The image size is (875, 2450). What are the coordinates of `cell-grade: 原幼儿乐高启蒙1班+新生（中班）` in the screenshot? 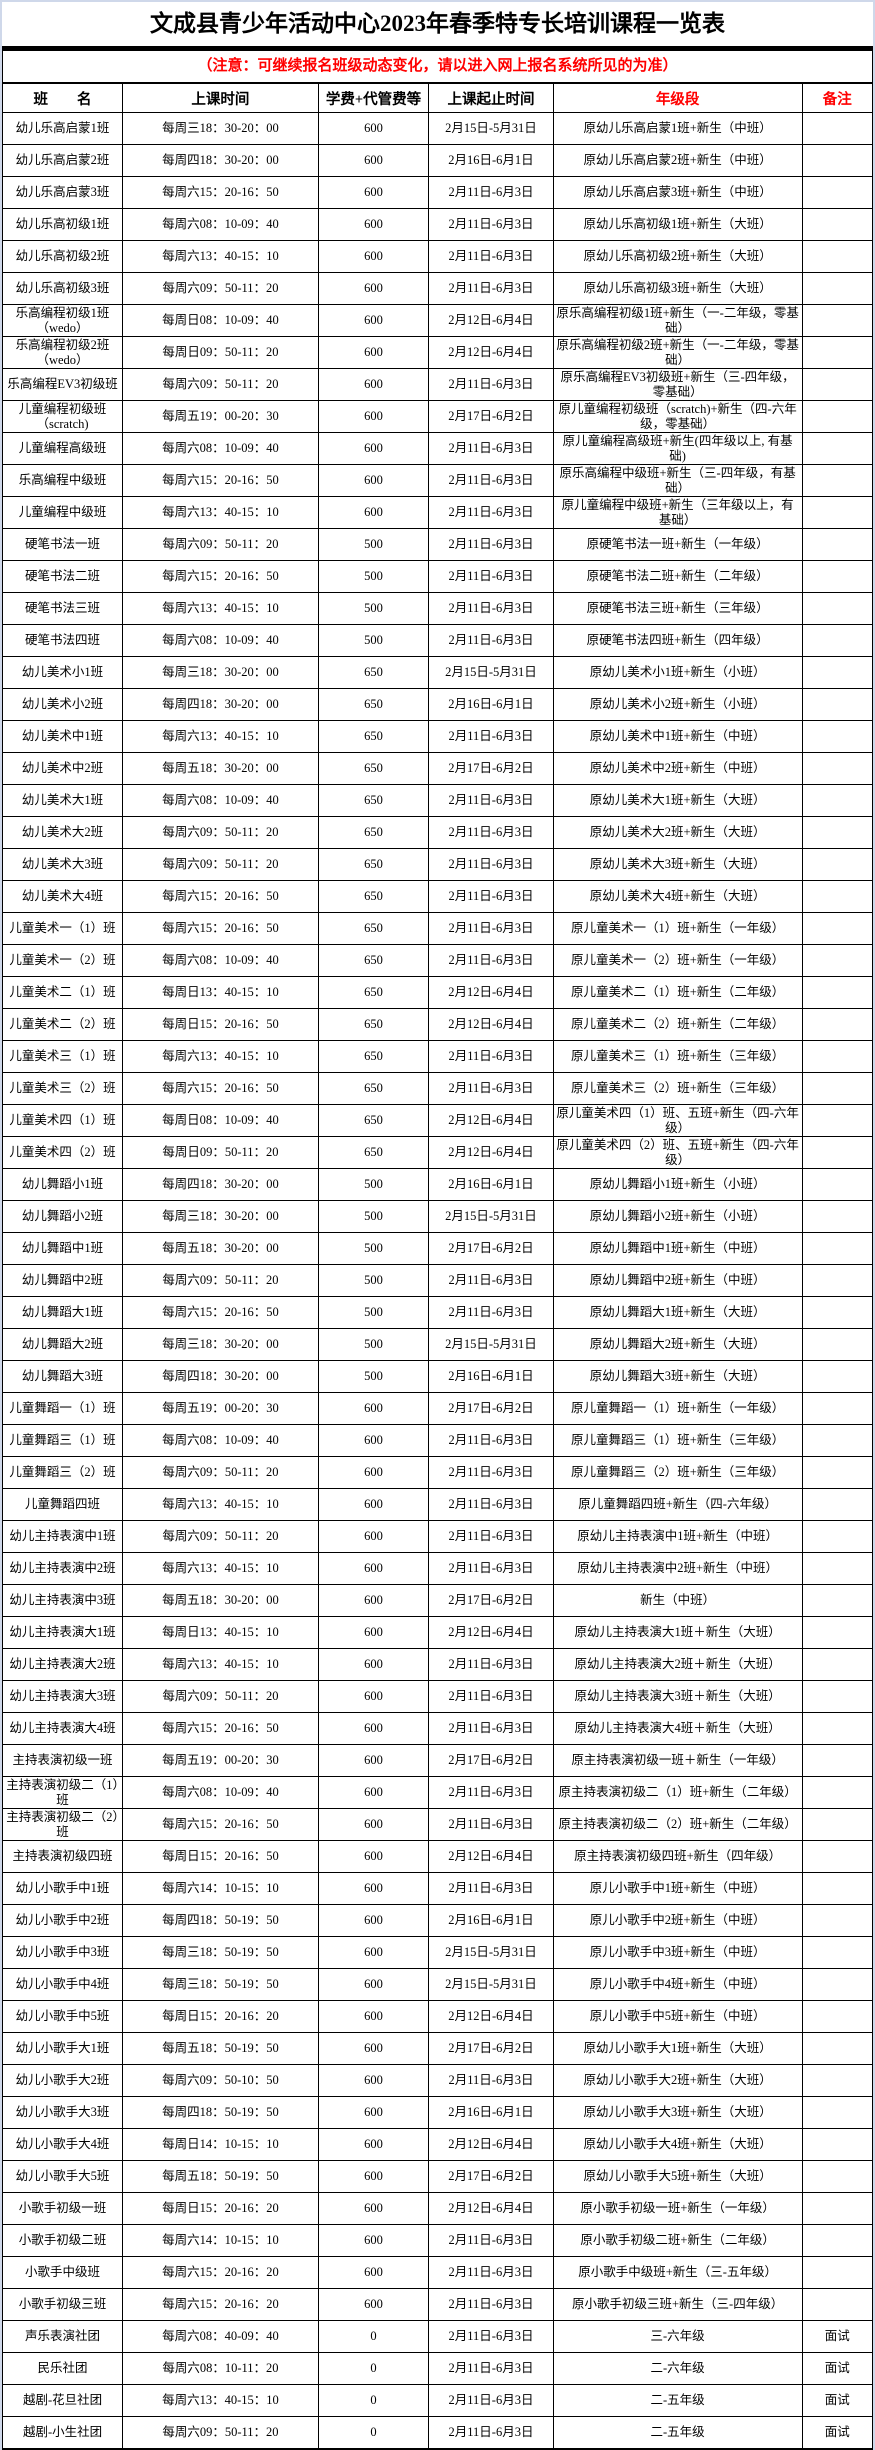 It's located at (677, 128).